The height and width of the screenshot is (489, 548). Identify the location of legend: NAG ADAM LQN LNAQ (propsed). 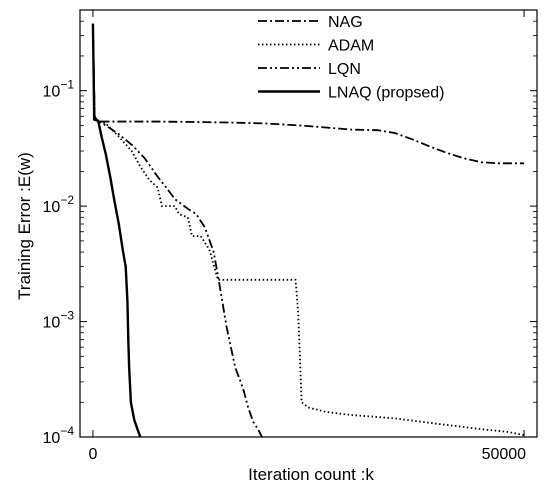
(351, 58).